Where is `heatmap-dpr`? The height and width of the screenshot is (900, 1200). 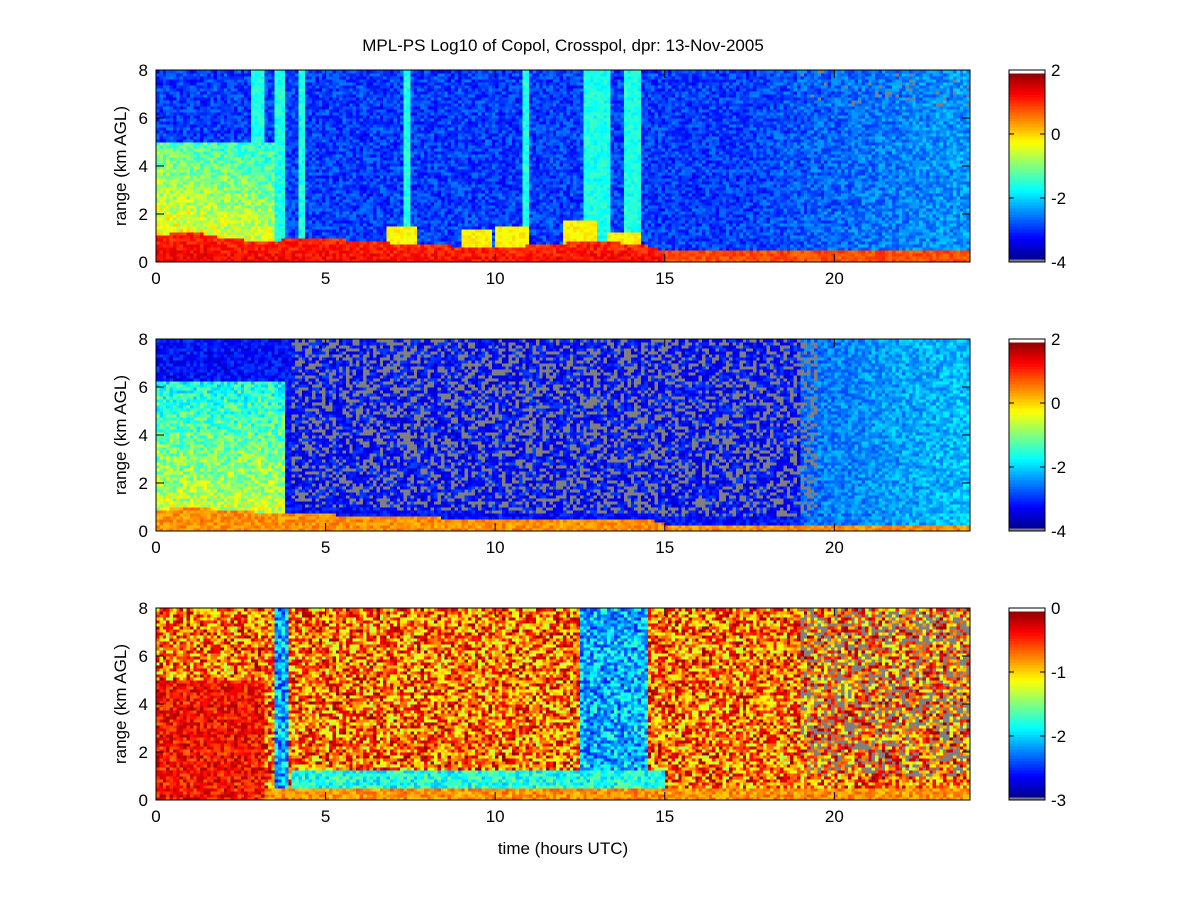 heatmap-dpr is located at coordinates (563, 704).